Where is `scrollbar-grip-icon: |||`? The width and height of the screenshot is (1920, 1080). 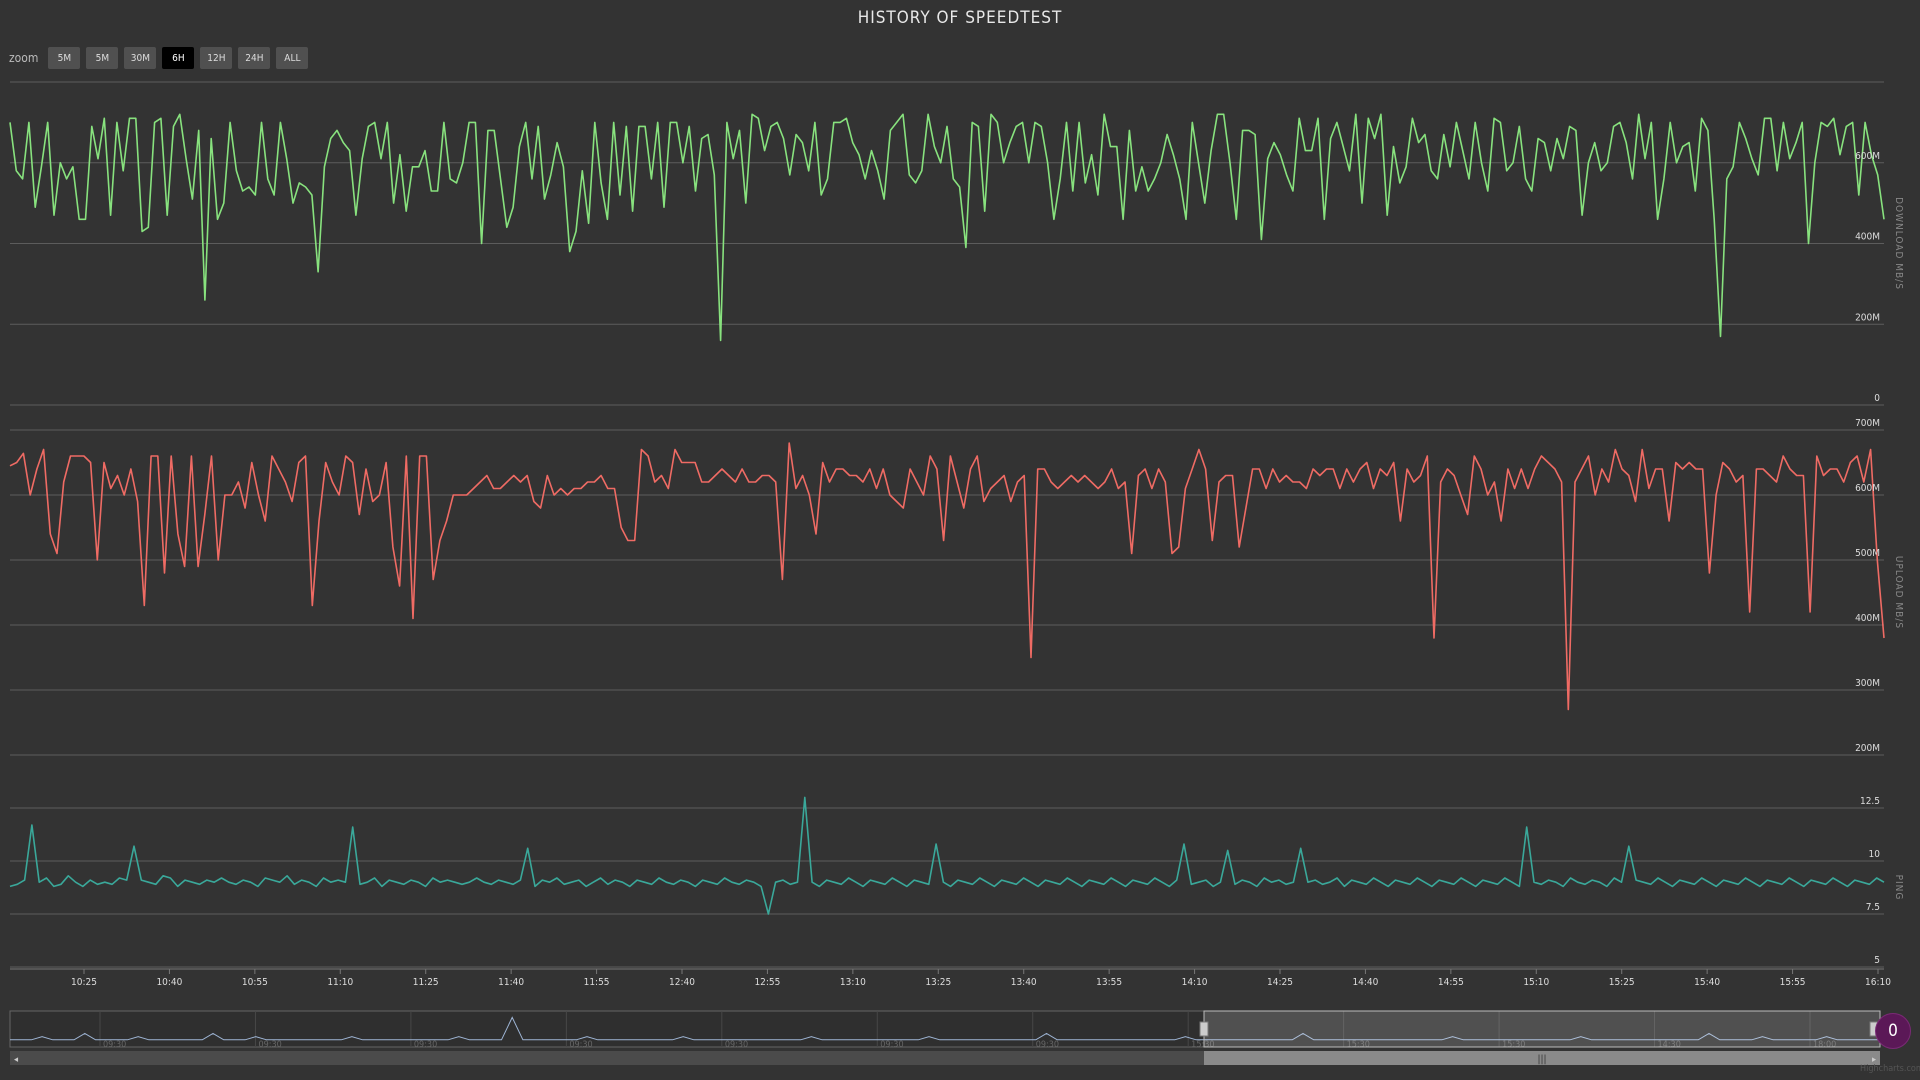
scrollbar-grip-icon: ||| is located at coordinates (1541, 1059).